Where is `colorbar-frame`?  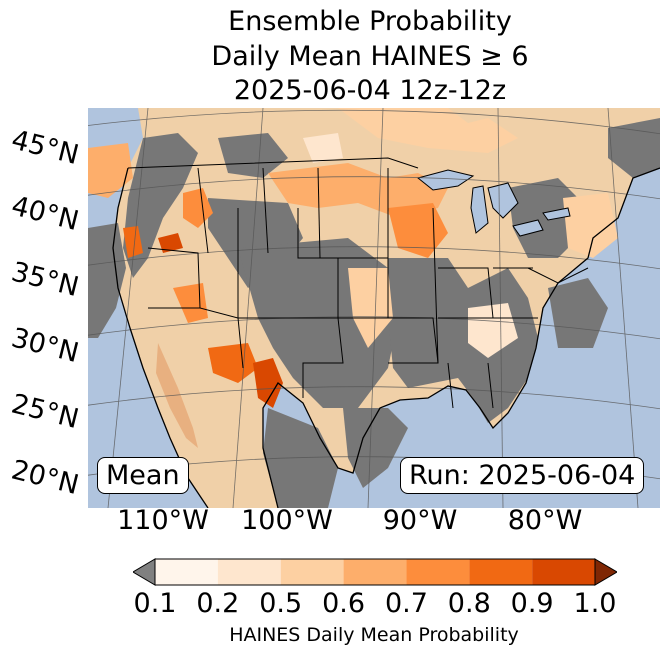
colorbar-frame is located at coordinates (375, 572).